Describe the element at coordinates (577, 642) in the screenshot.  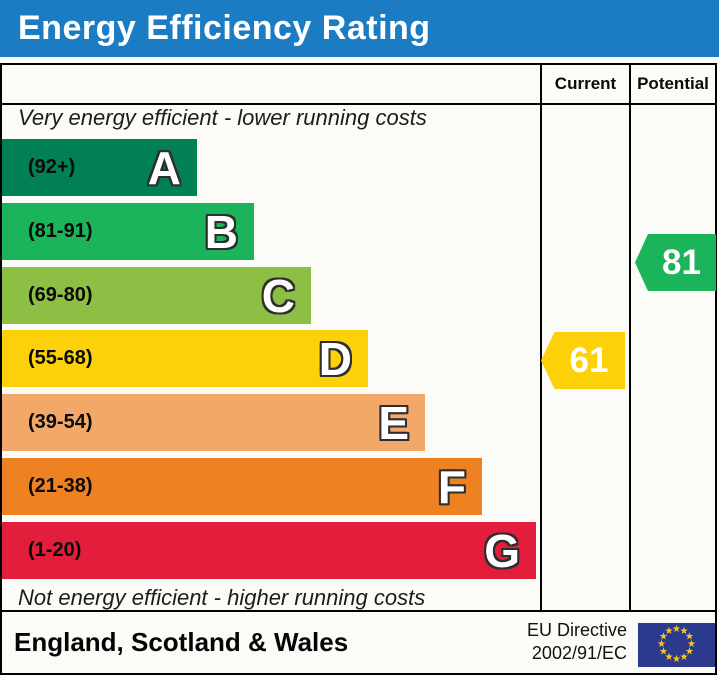
I see `eu-directive-label: EU Directive 2002/91/EC` at that location.